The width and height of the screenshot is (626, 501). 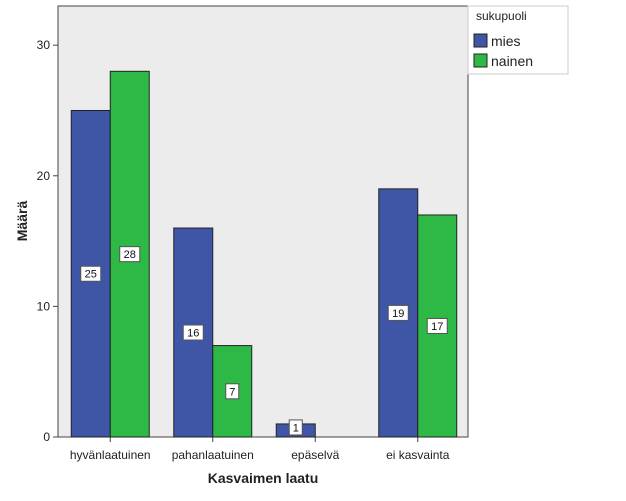 I want to click on data-label-text: 7, so click(x=232, y=392).